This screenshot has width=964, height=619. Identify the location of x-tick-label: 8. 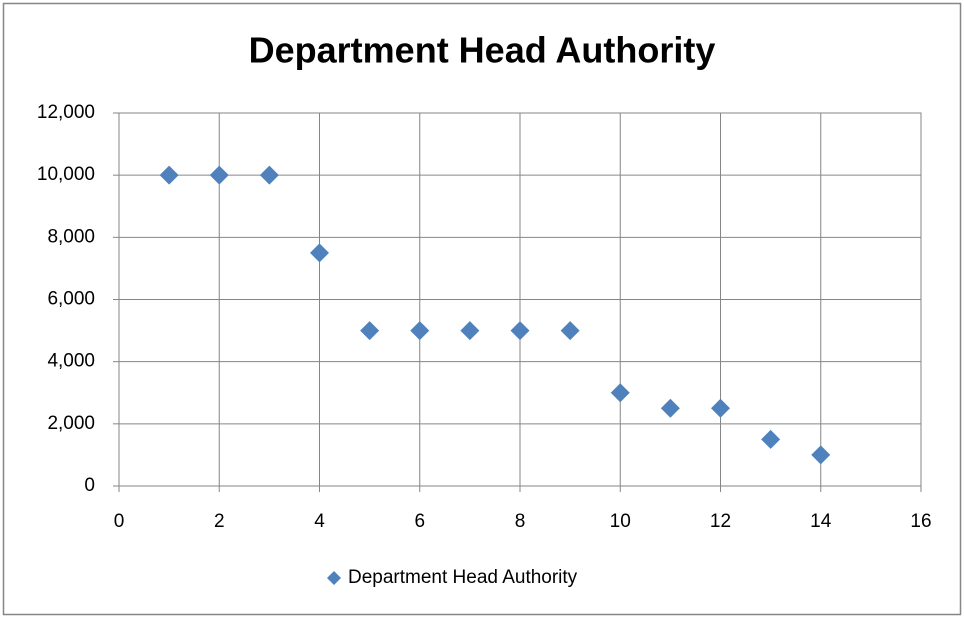
(520, 521).